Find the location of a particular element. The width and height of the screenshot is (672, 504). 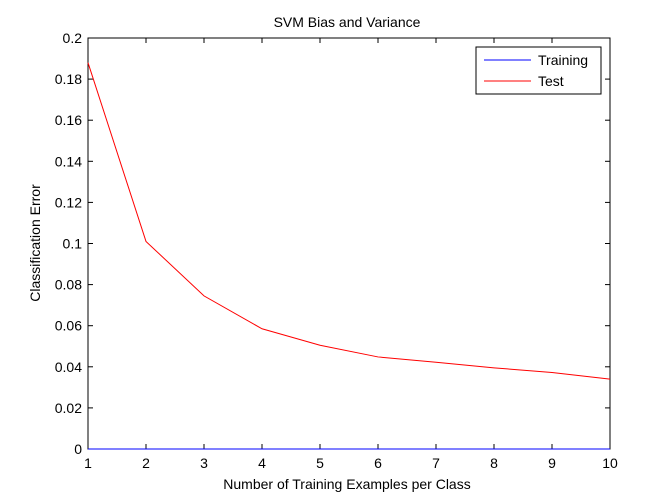

x-tick-label: 4 is located at coordinates (262, 463).